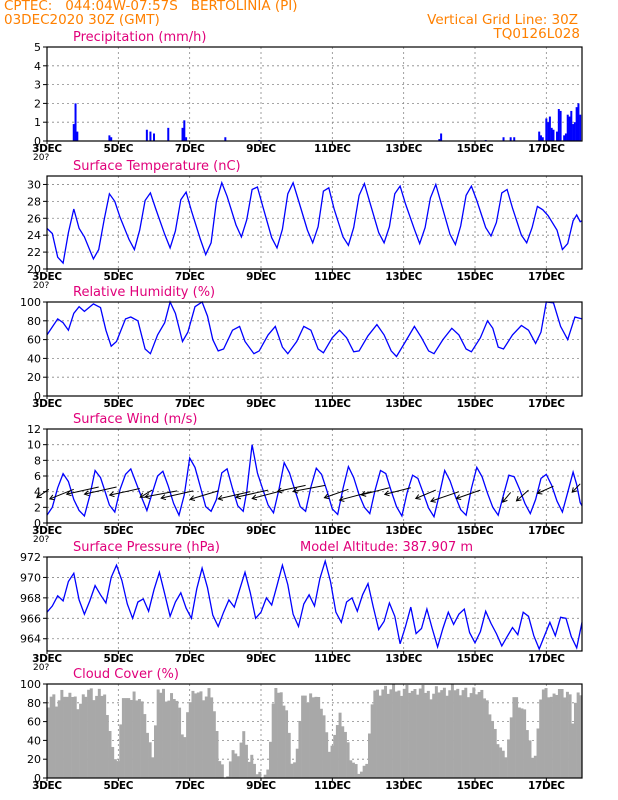  What do you see at coordinates (37, 103) in the screenshot?
I see `y-tick-label: 2` at bounding box center [37, 103].